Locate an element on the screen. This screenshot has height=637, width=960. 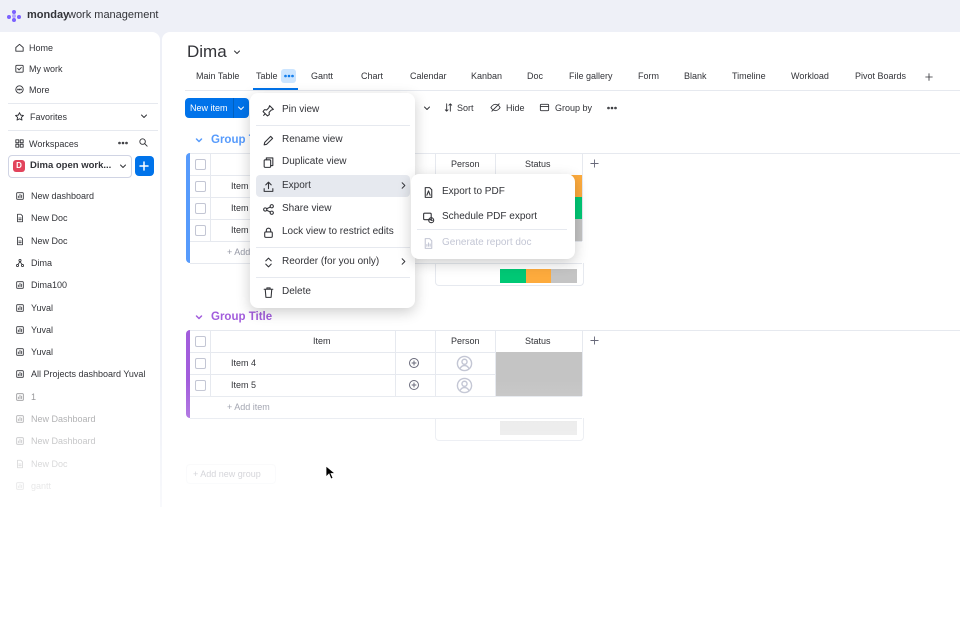
toolbar-button: Sort is located at coordinates (465, 108).